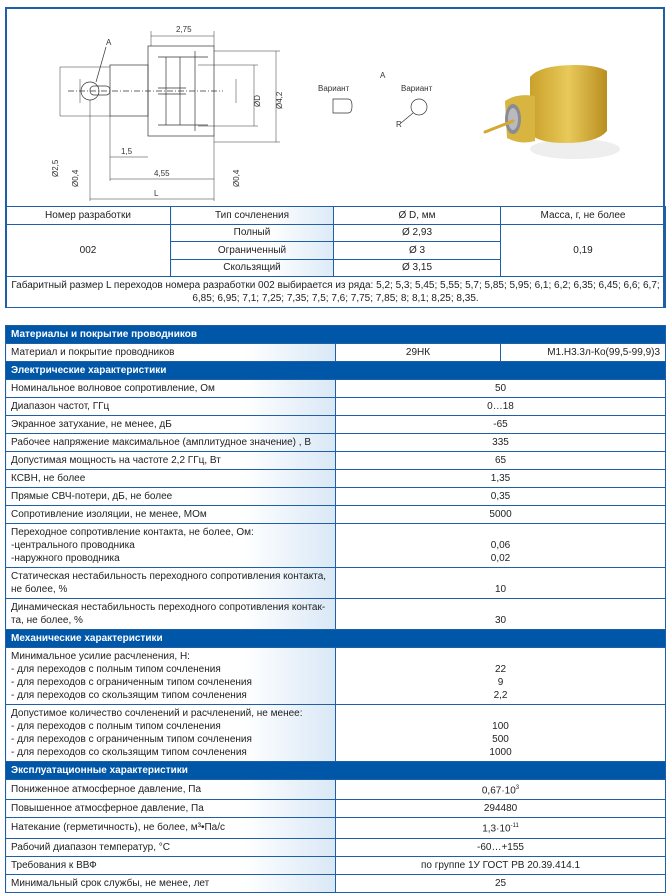 Image resolution: width=670 pixels, height=893 pixels. Describe the element at coordinates (500, 682) in the screenshot. I see `spec-value-line: 9` at that location.